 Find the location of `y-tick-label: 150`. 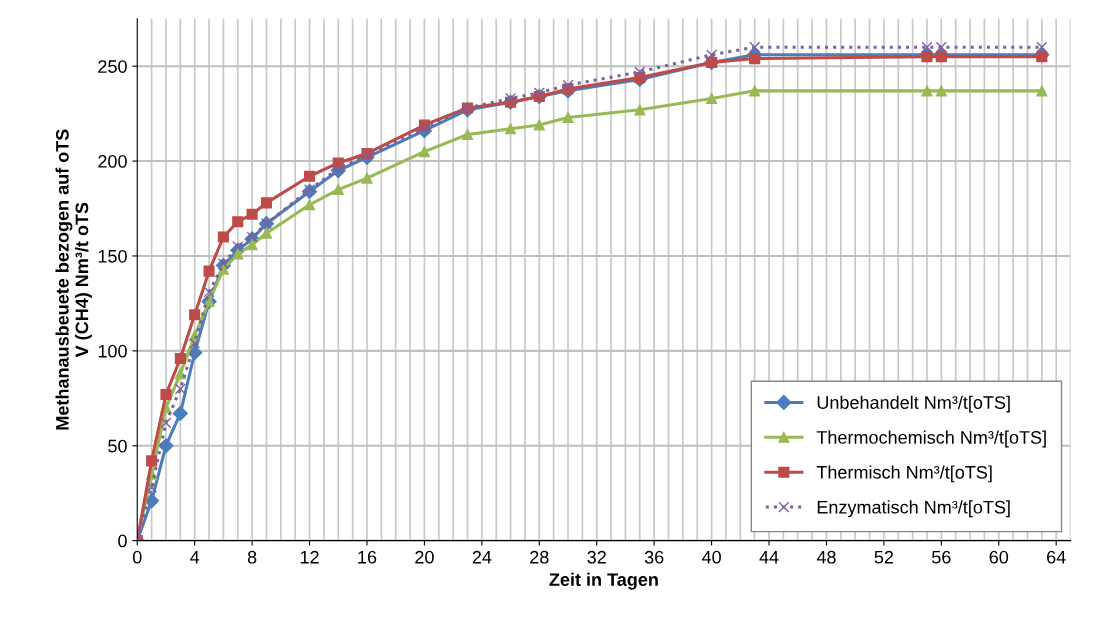

y-tick-label: 150 is located at coordinates (112, 256).